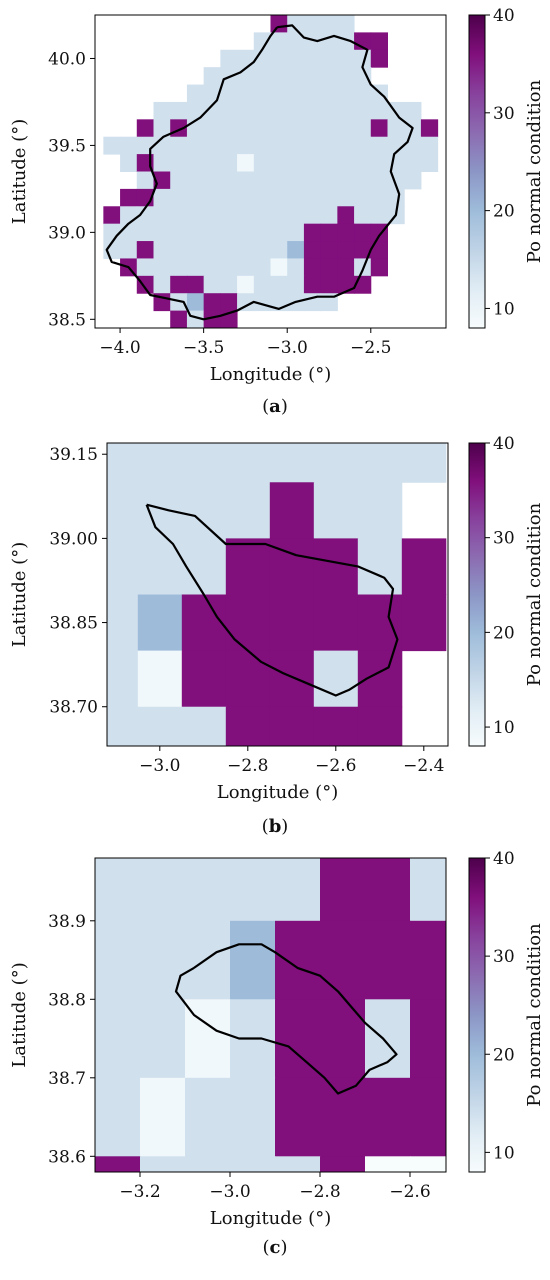 Image resolution: width=550 pixels, height=1280 pixels. I want to click on colorbar, so click(477, 594).